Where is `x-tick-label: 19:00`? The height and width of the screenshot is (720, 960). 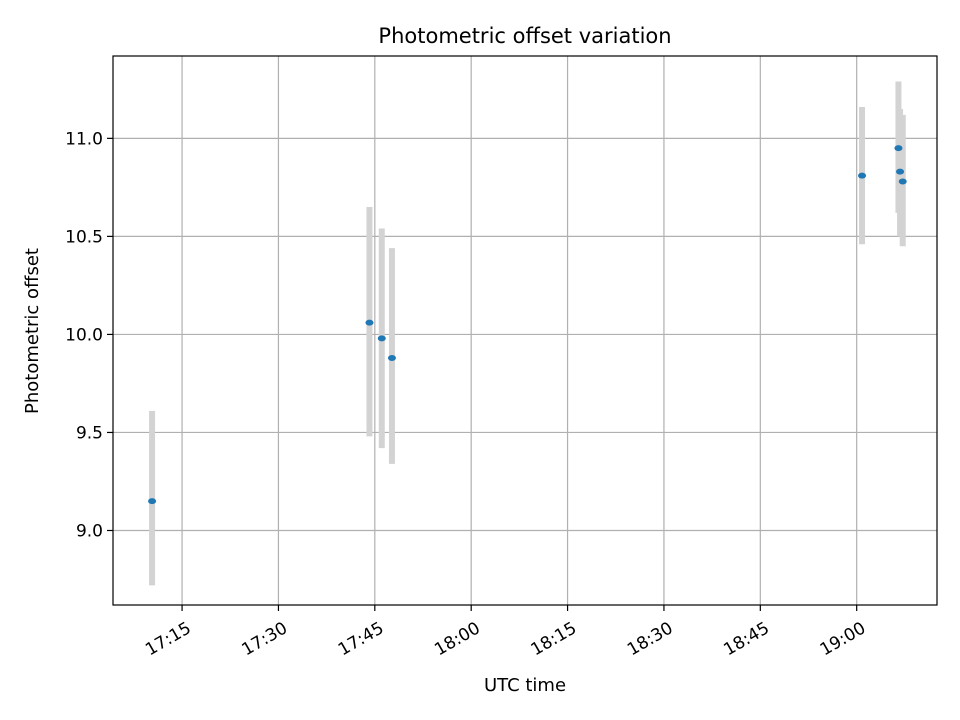
x-tick-label: 19:00 is located at coordinates (843, 639).